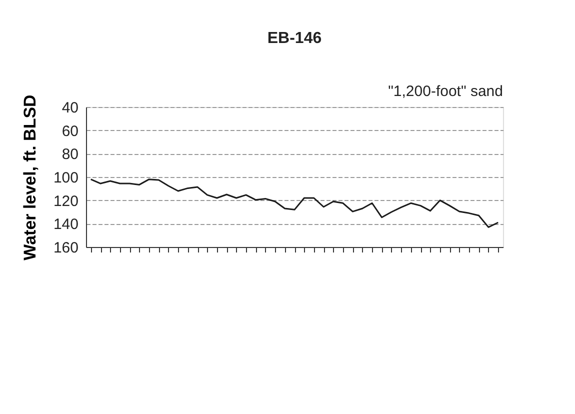 The width and height of the screenshot is (575, 414). Describe the element at coordinates (445, 91) in the screenshot. I see `text: "1,200-foot" sand` at that location.